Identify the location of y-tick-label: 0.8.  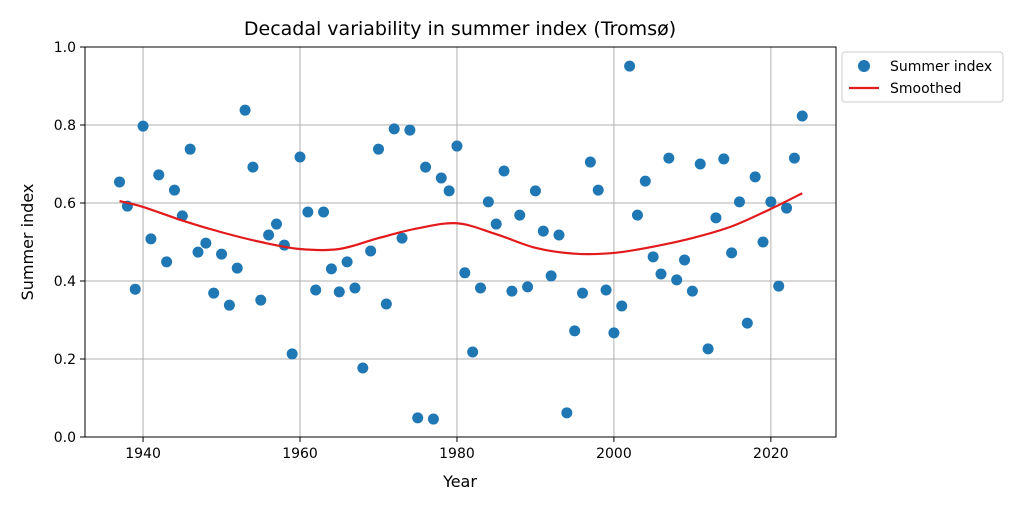
(65, 126).